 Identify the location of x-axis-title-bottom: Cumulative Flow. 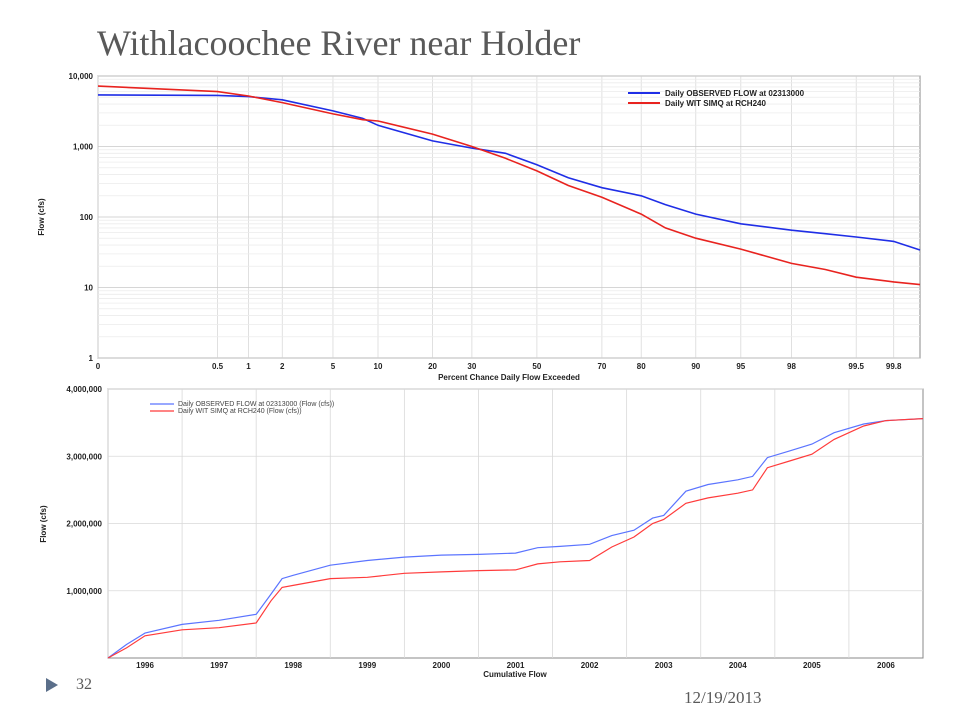
(515, 674).